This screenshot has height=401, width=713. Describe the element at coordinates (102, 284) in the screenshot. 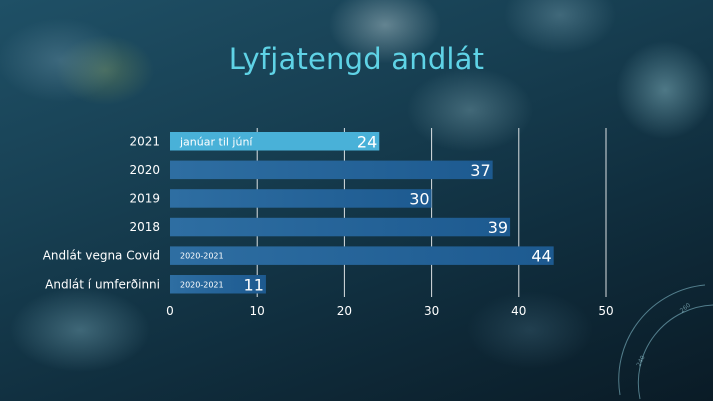

I see `category-label: Andlát í umferðinni` at that location.